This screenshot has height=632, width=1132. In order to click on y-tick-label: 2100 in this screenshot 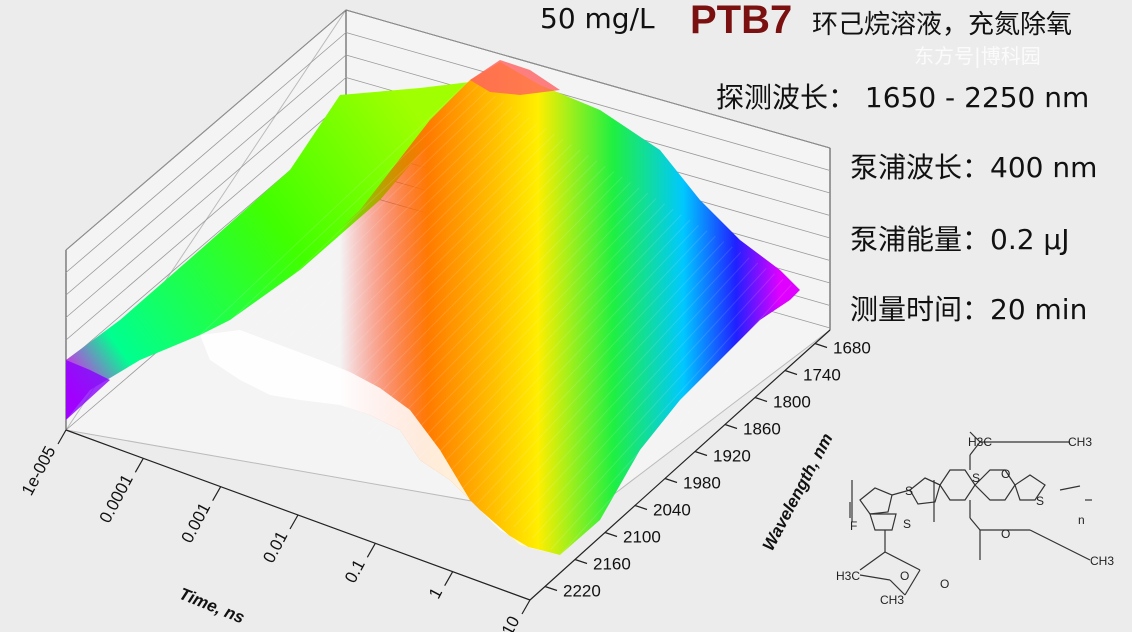, I will do `click(642, 537)`.